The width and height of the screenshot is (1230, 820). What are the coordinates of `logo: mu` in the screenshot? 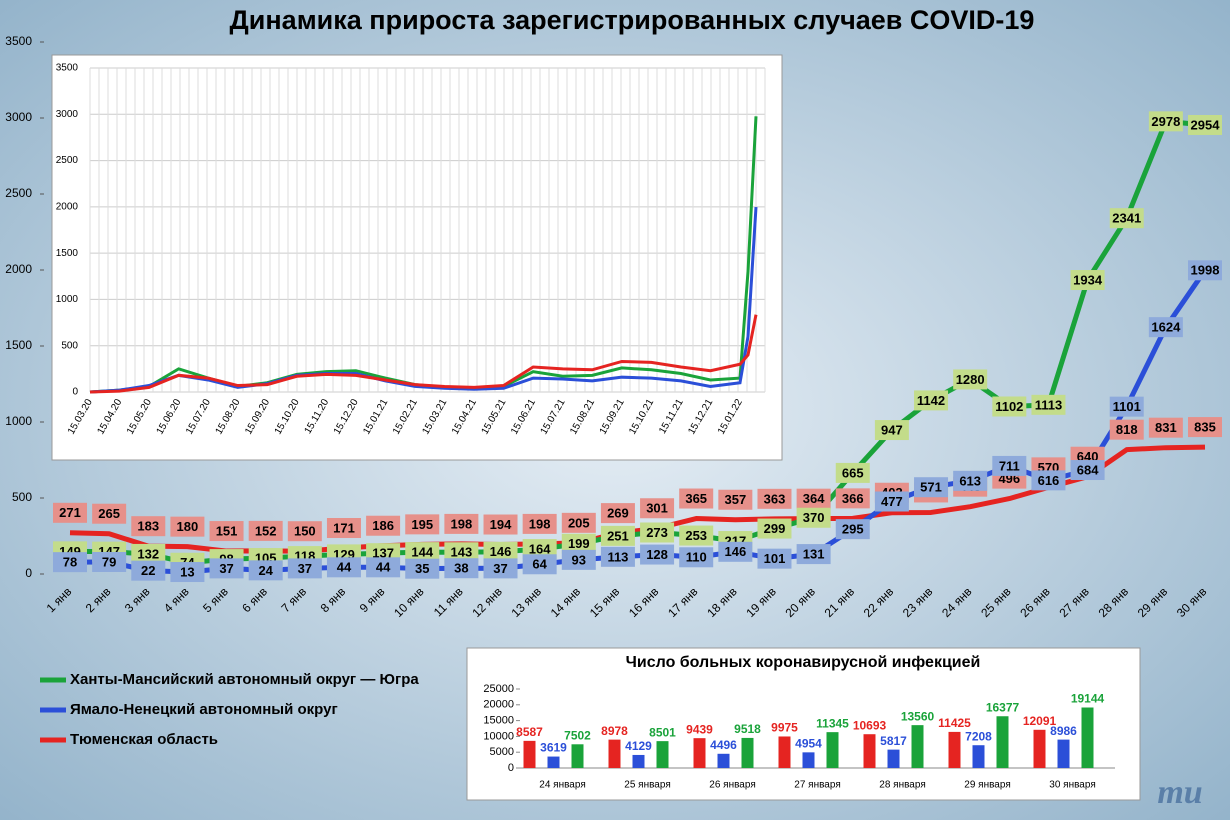 It's located at (1179, 792).